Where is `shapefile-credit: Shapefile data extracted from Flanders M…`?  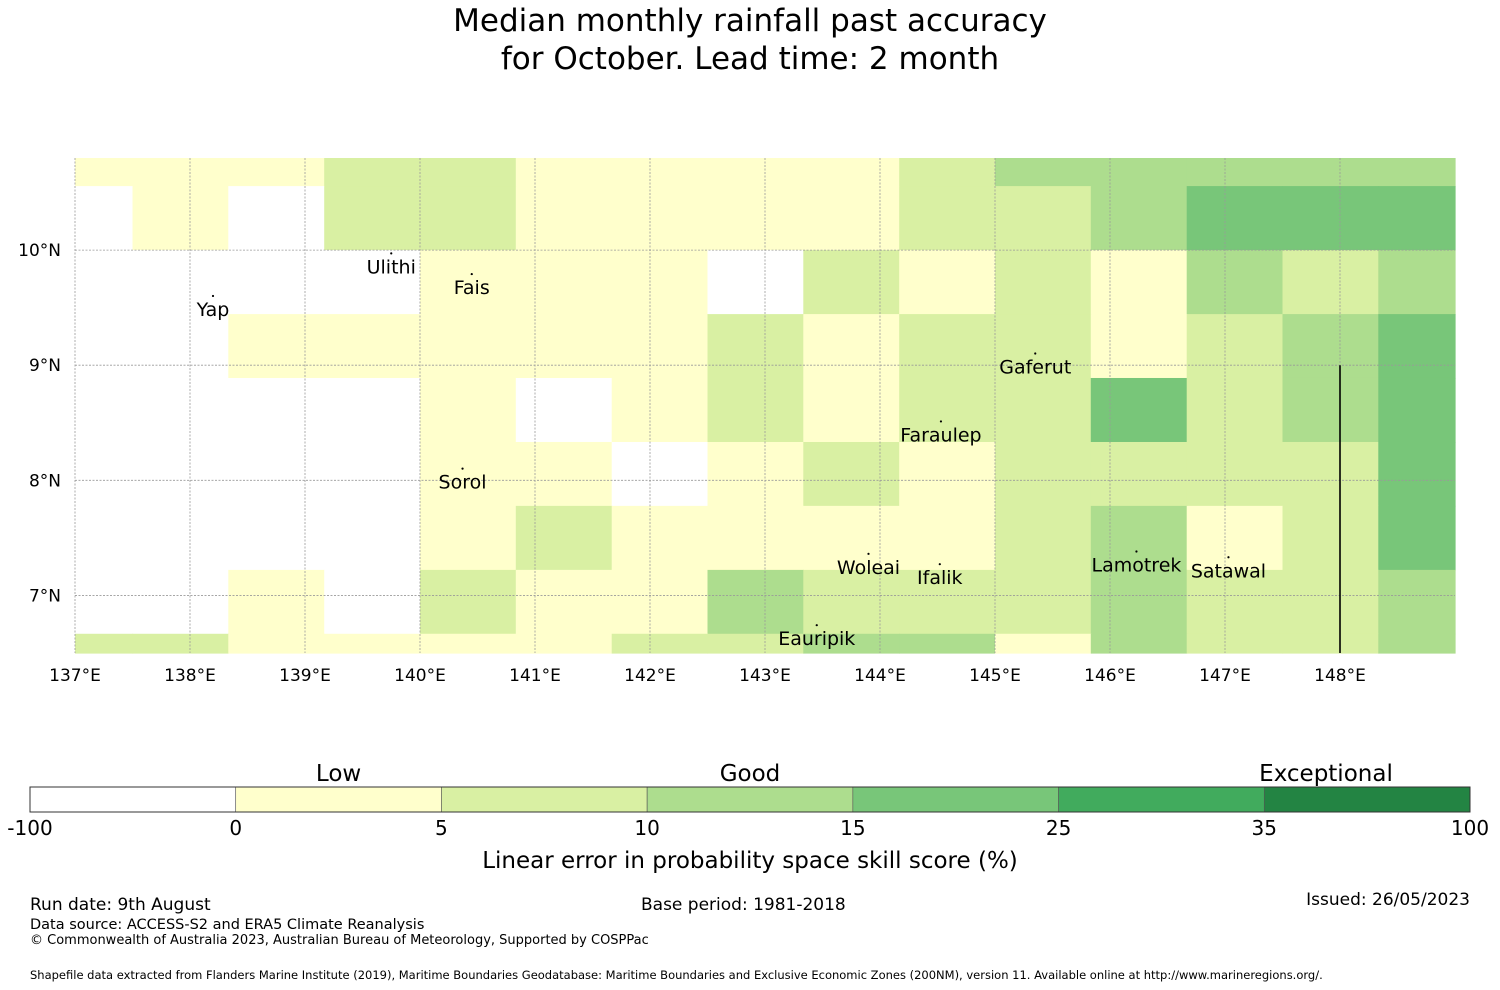 shapefile-credit: Shapefile data extracted from Flanders M… is located at coordinates (676, 975).